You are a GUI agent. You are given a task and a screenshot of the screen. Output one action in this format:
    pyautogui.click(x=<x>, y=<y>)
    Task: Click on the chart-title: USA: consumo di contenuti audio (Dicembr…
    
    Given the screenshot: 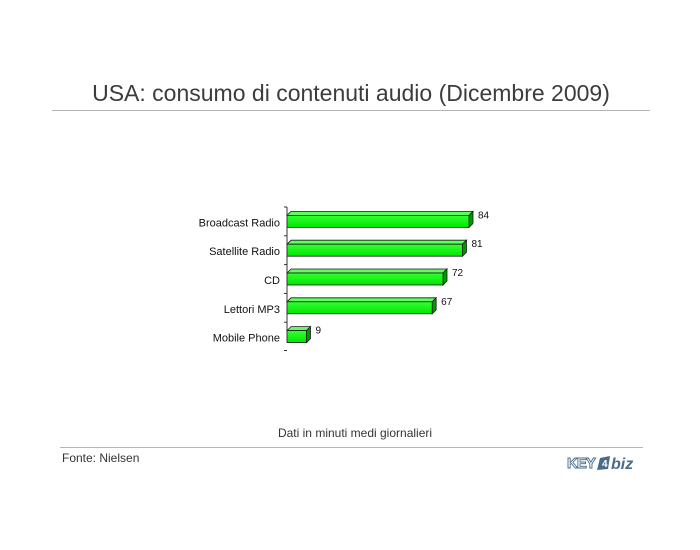 What is the action you would take?
    pyautogui.click(x=351, y=93)
    